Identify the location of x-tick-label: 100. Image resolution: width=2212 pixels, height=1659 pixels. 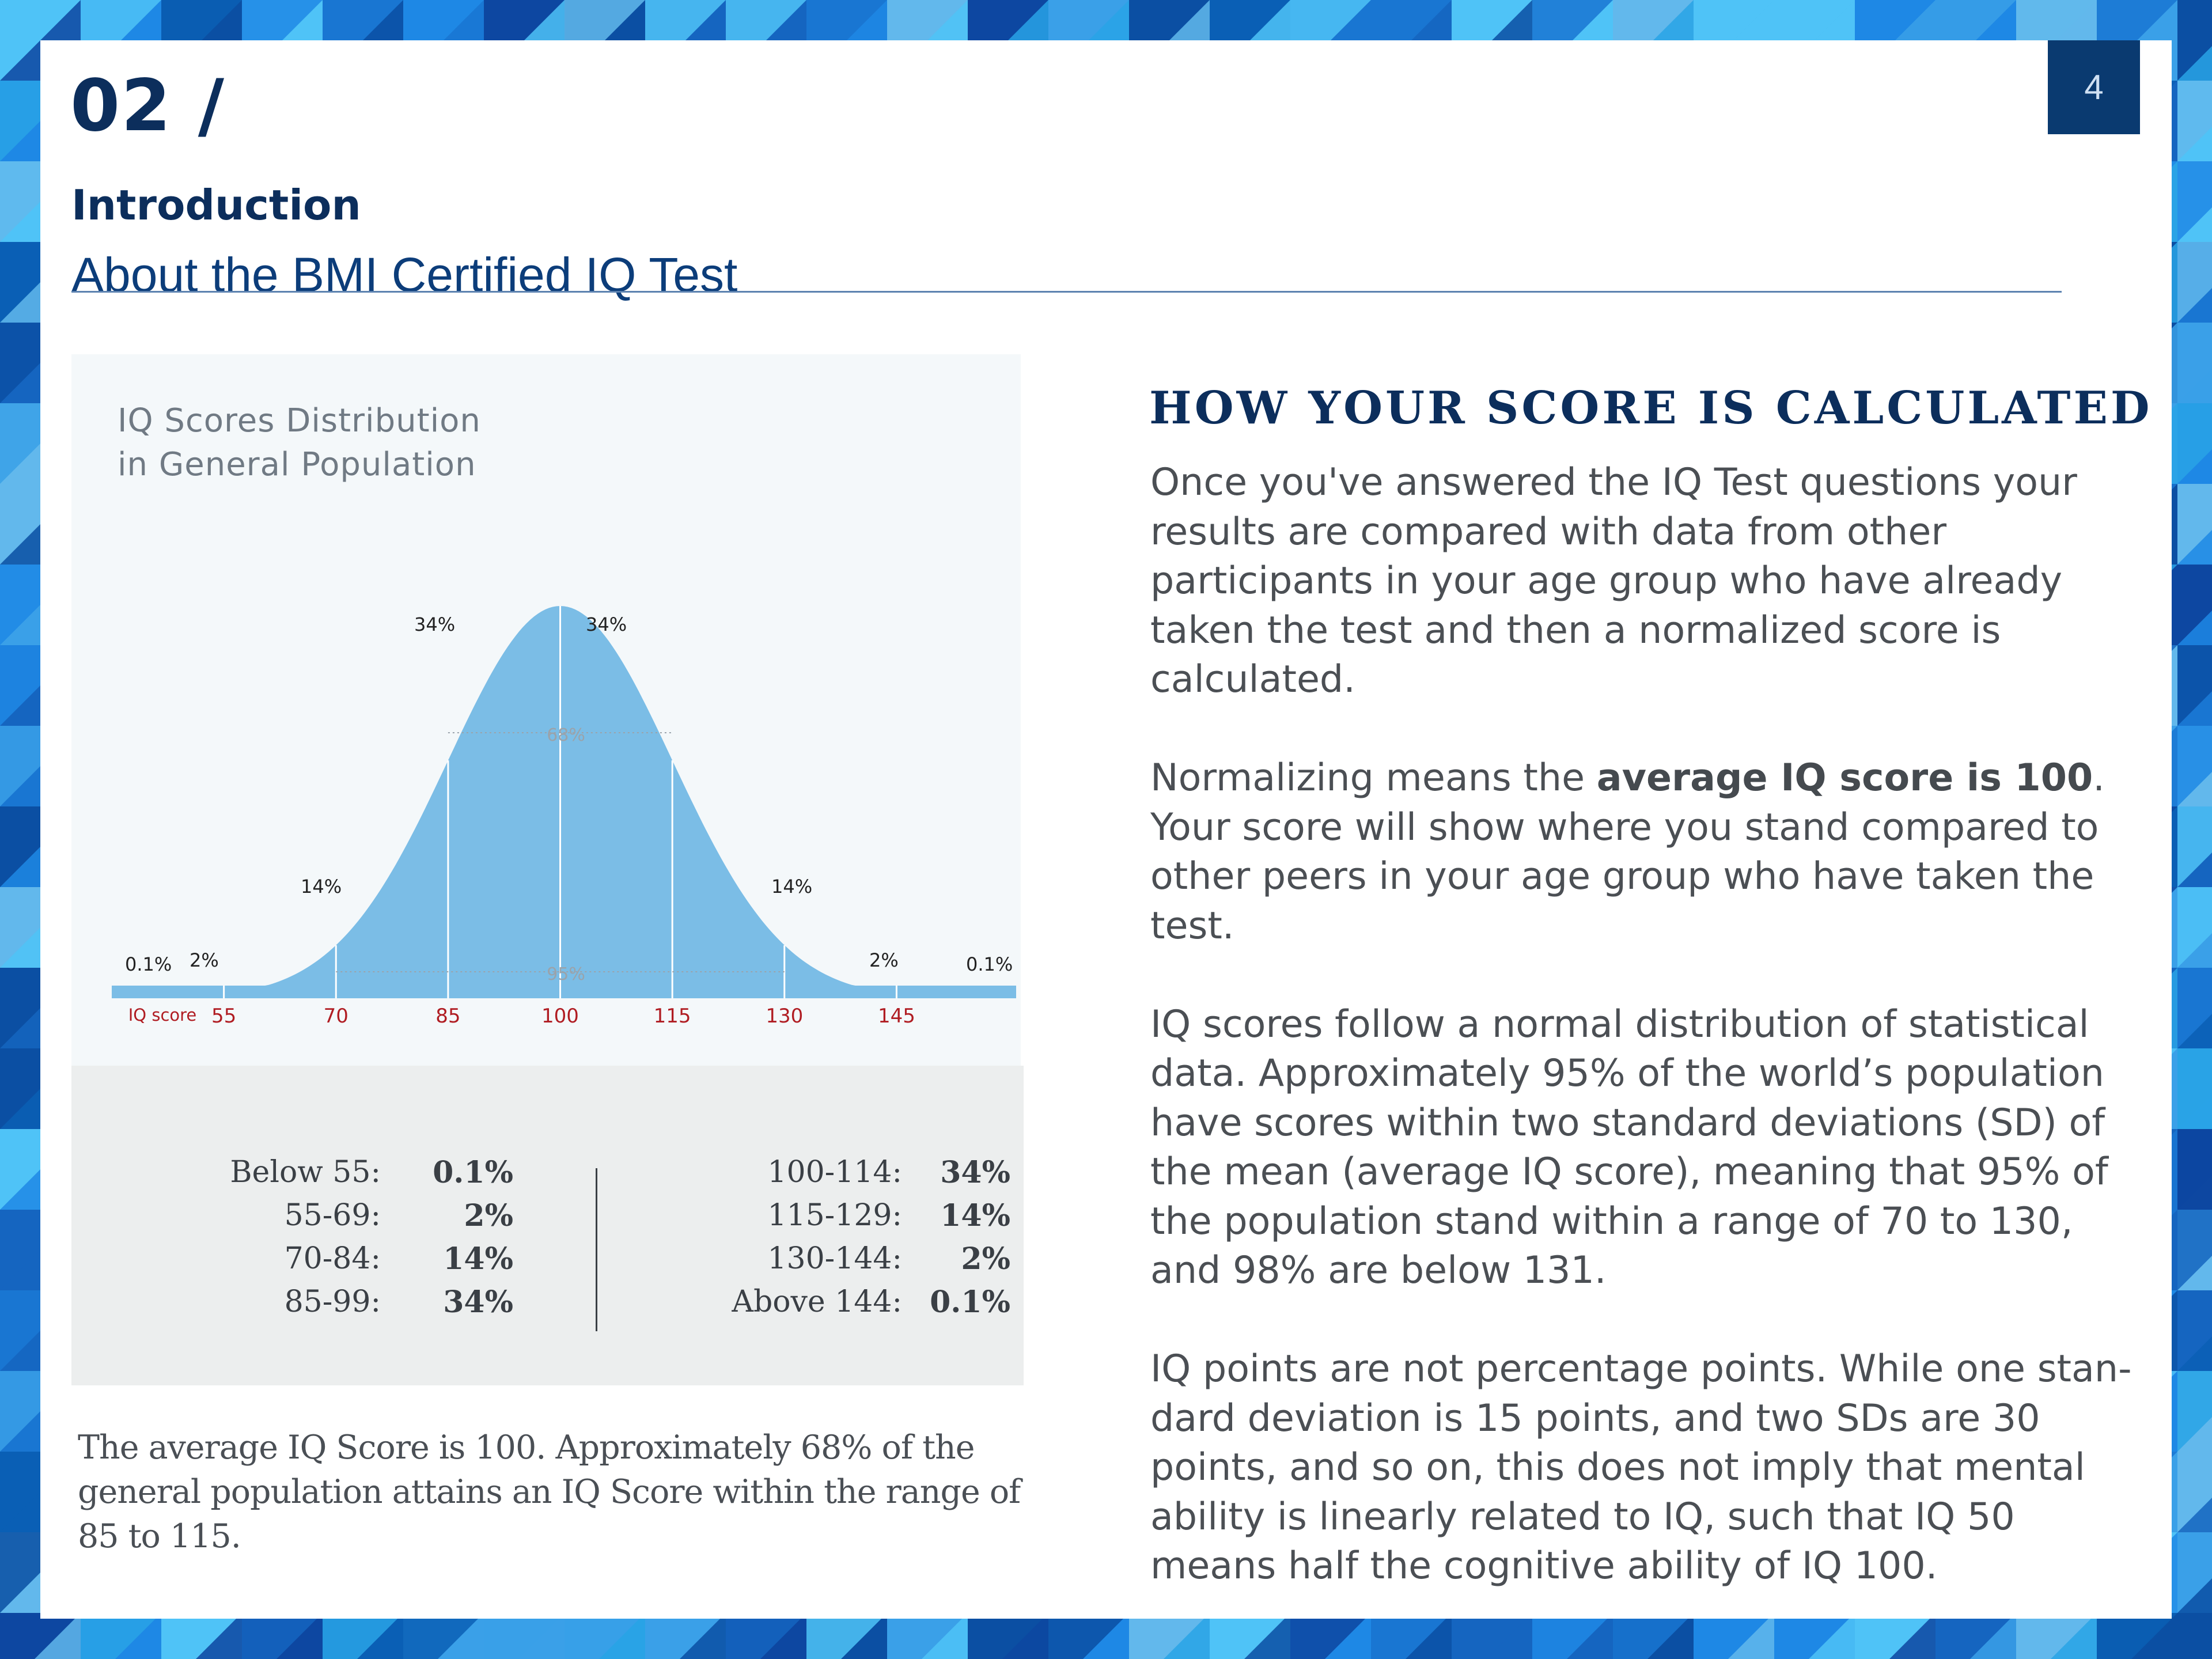
(560, 1016).